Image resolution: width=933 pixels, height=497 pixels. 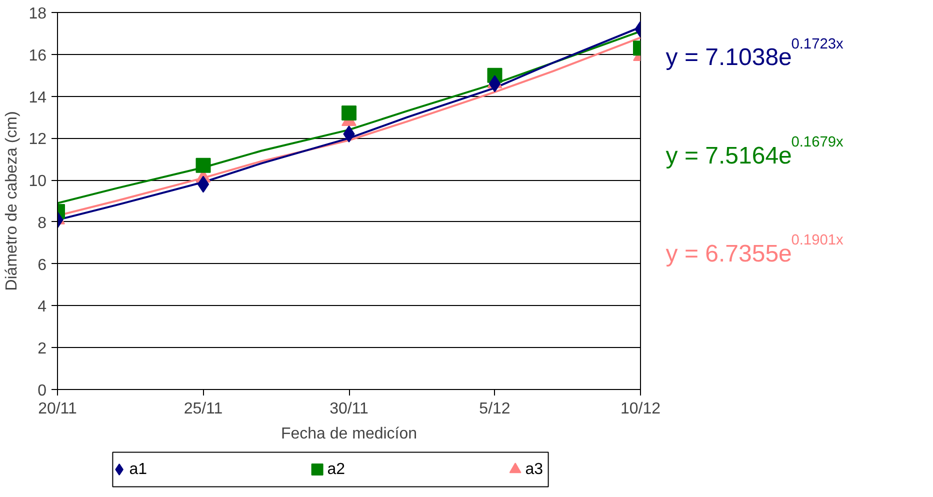 I want to click on y-tick-label: 4, so click(x=42, y=307).